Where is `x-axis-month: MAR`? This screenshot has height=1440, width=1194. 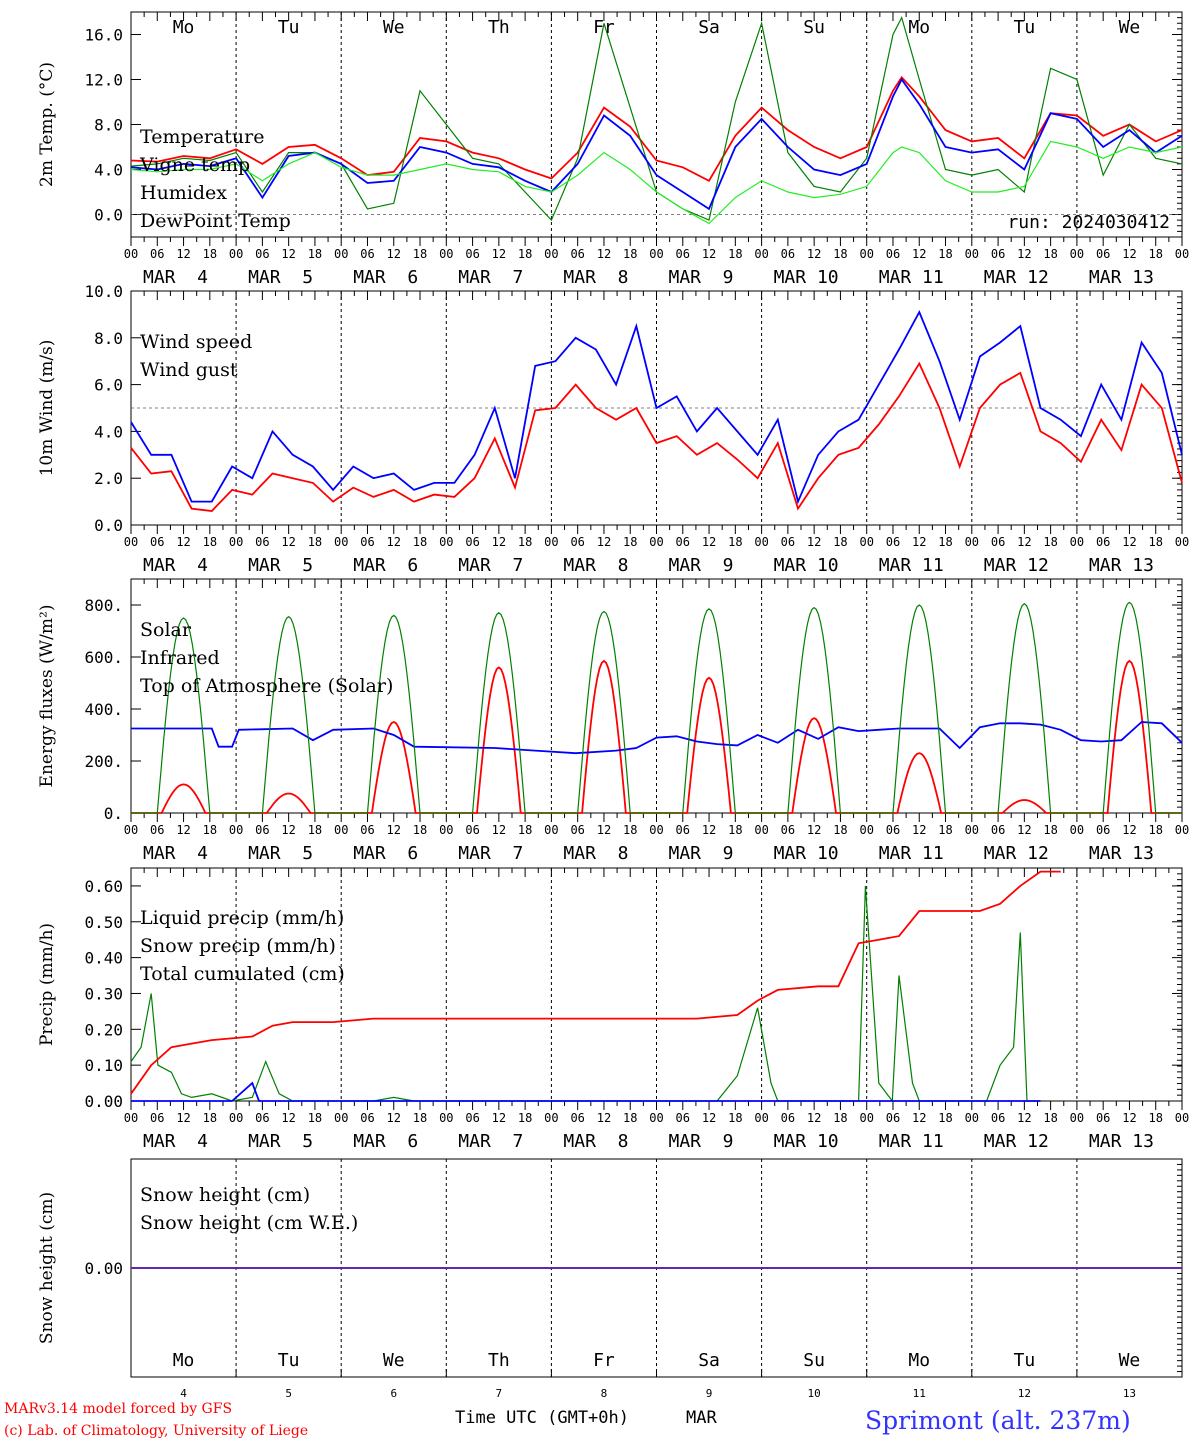
x-axis-month: MAR is located at coordinates (701, 1418).